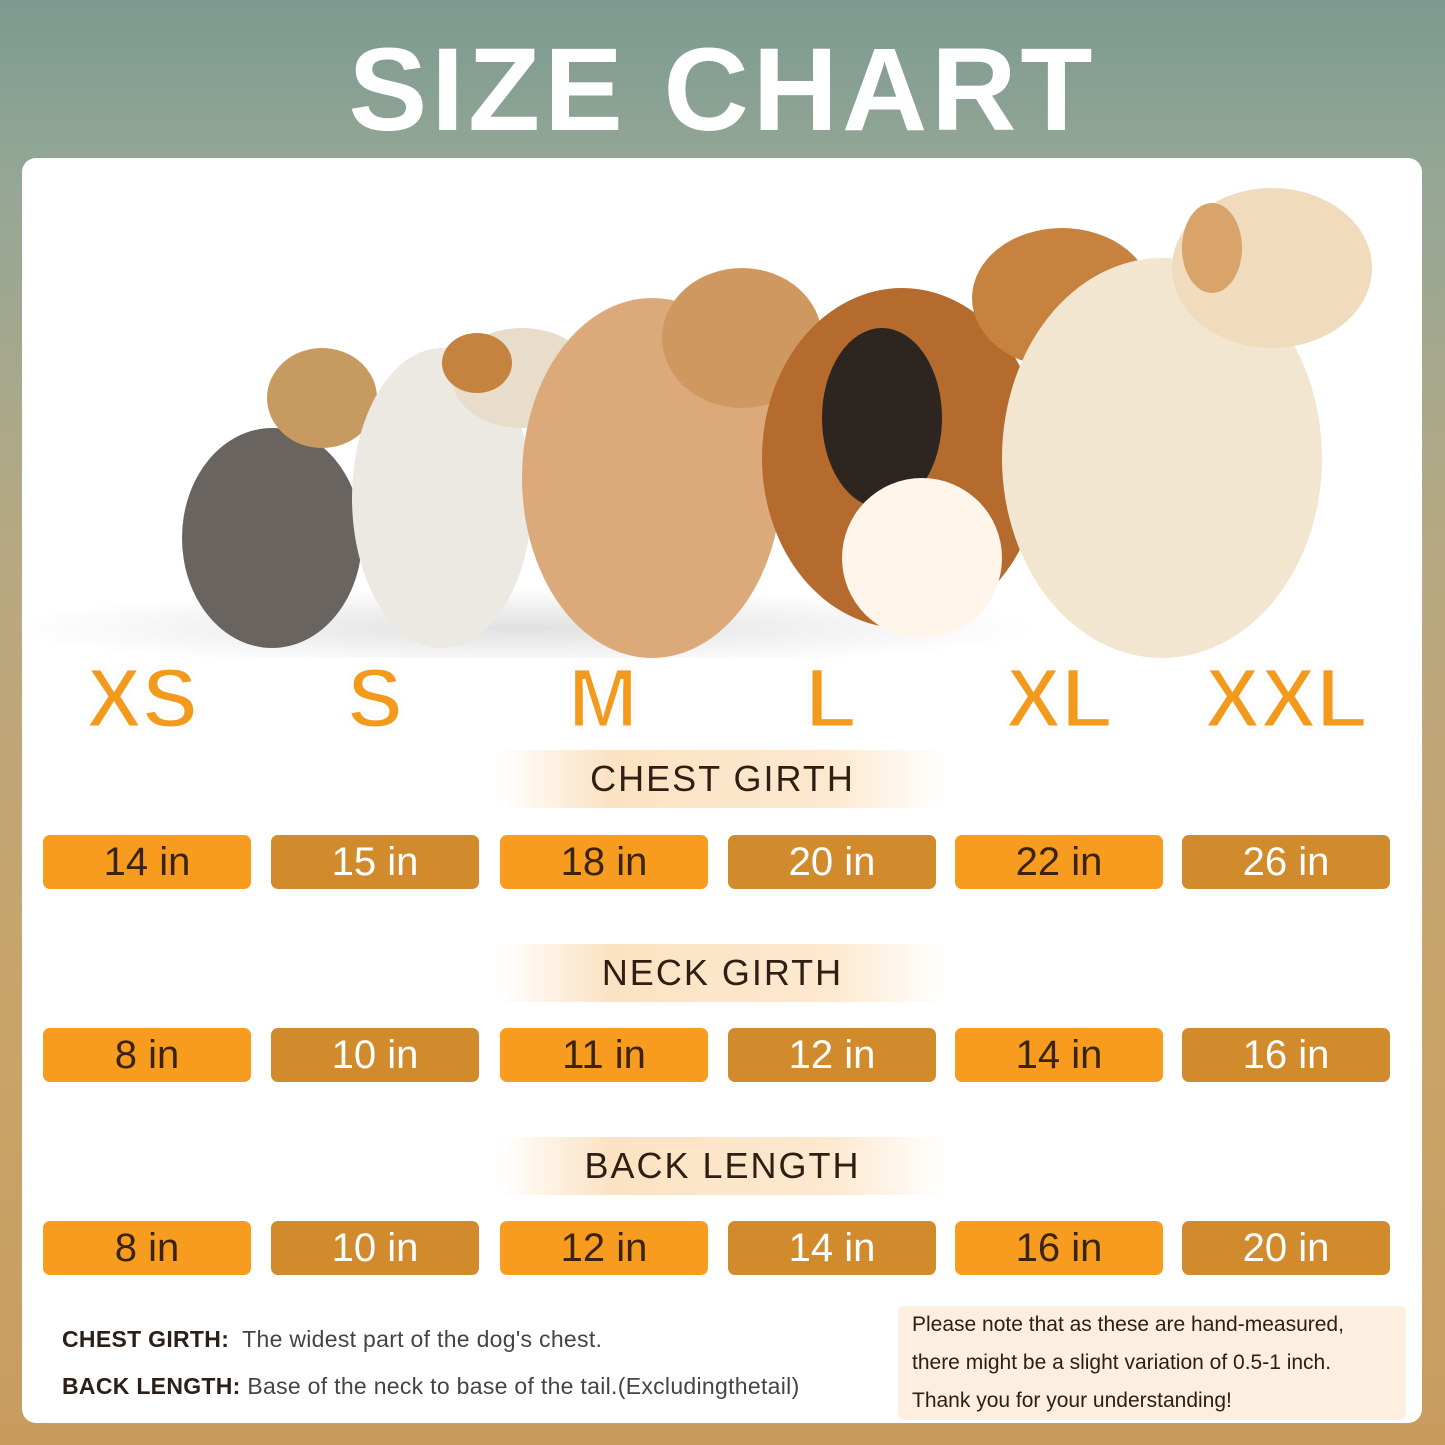 The height and width of the screenshot is (1445, 1445). Describe the element at coordinates (147, 1248) in the screenshot. I see `back-length-value-xs: 8 in` at that location.